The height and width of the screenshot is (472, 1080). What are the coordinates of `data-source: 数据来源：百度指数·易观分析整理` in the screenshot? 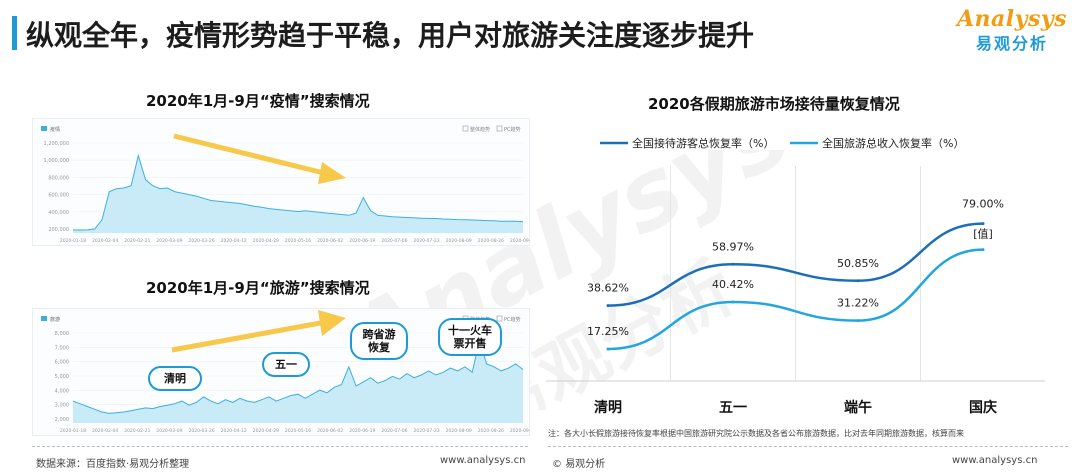 It's located at (113, 464).